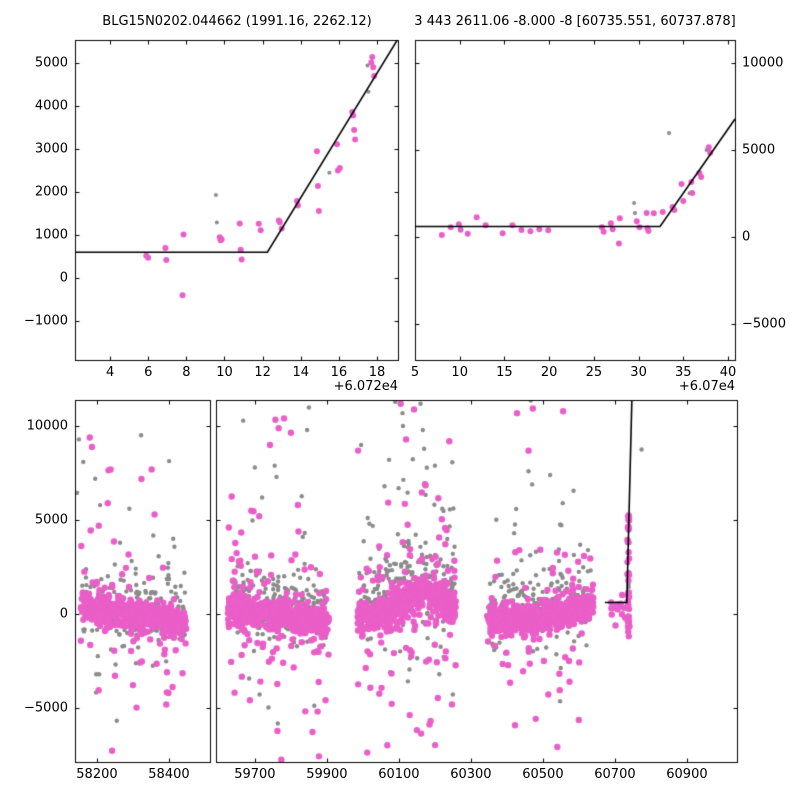 The width and height of the screenshot is (800, 800). What do you see at coordinates (687, 774) in the screenshot?
I see `bottom-right-x-tick-label: 60900` at bounding box center [687, 774].